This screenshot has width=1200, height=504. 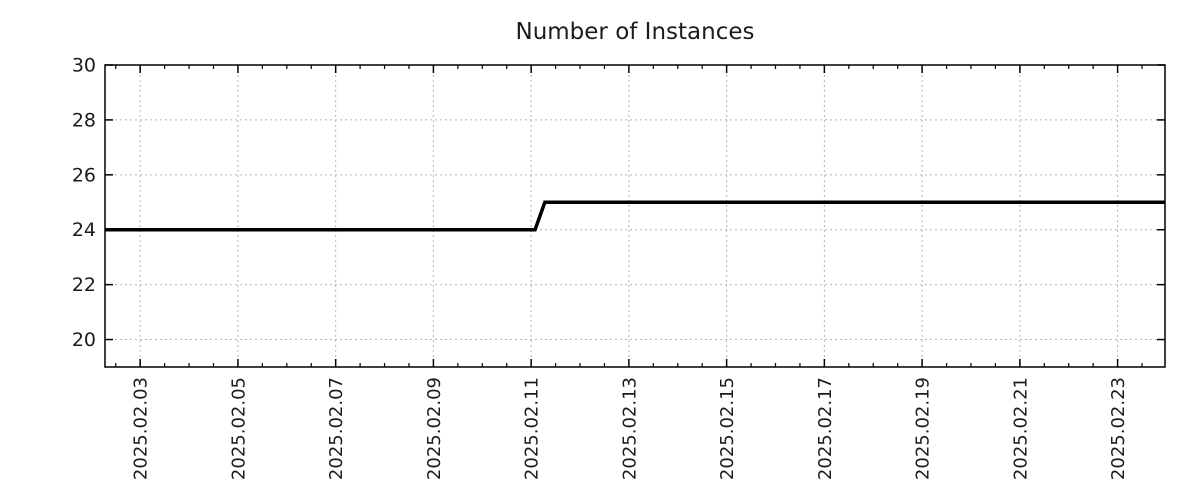 What do you see at coordinates (923, 428) in the screenshot?
I see `x-tick-label: 2025.02.19` at bounding box center [923, 428].